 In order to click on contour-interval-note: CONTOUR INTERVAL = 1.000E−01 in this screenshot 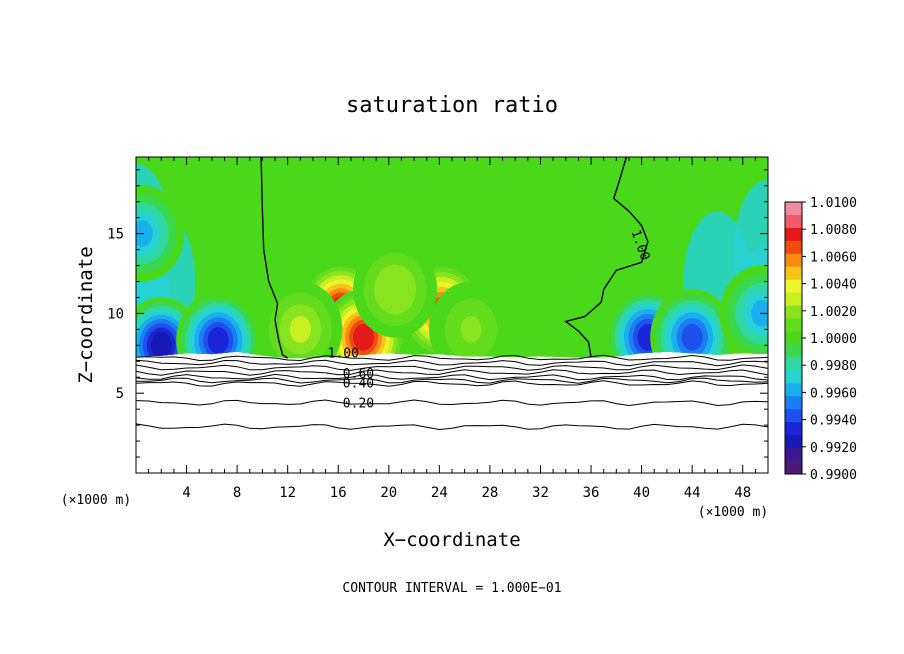, I will do `click(451, 588)`.